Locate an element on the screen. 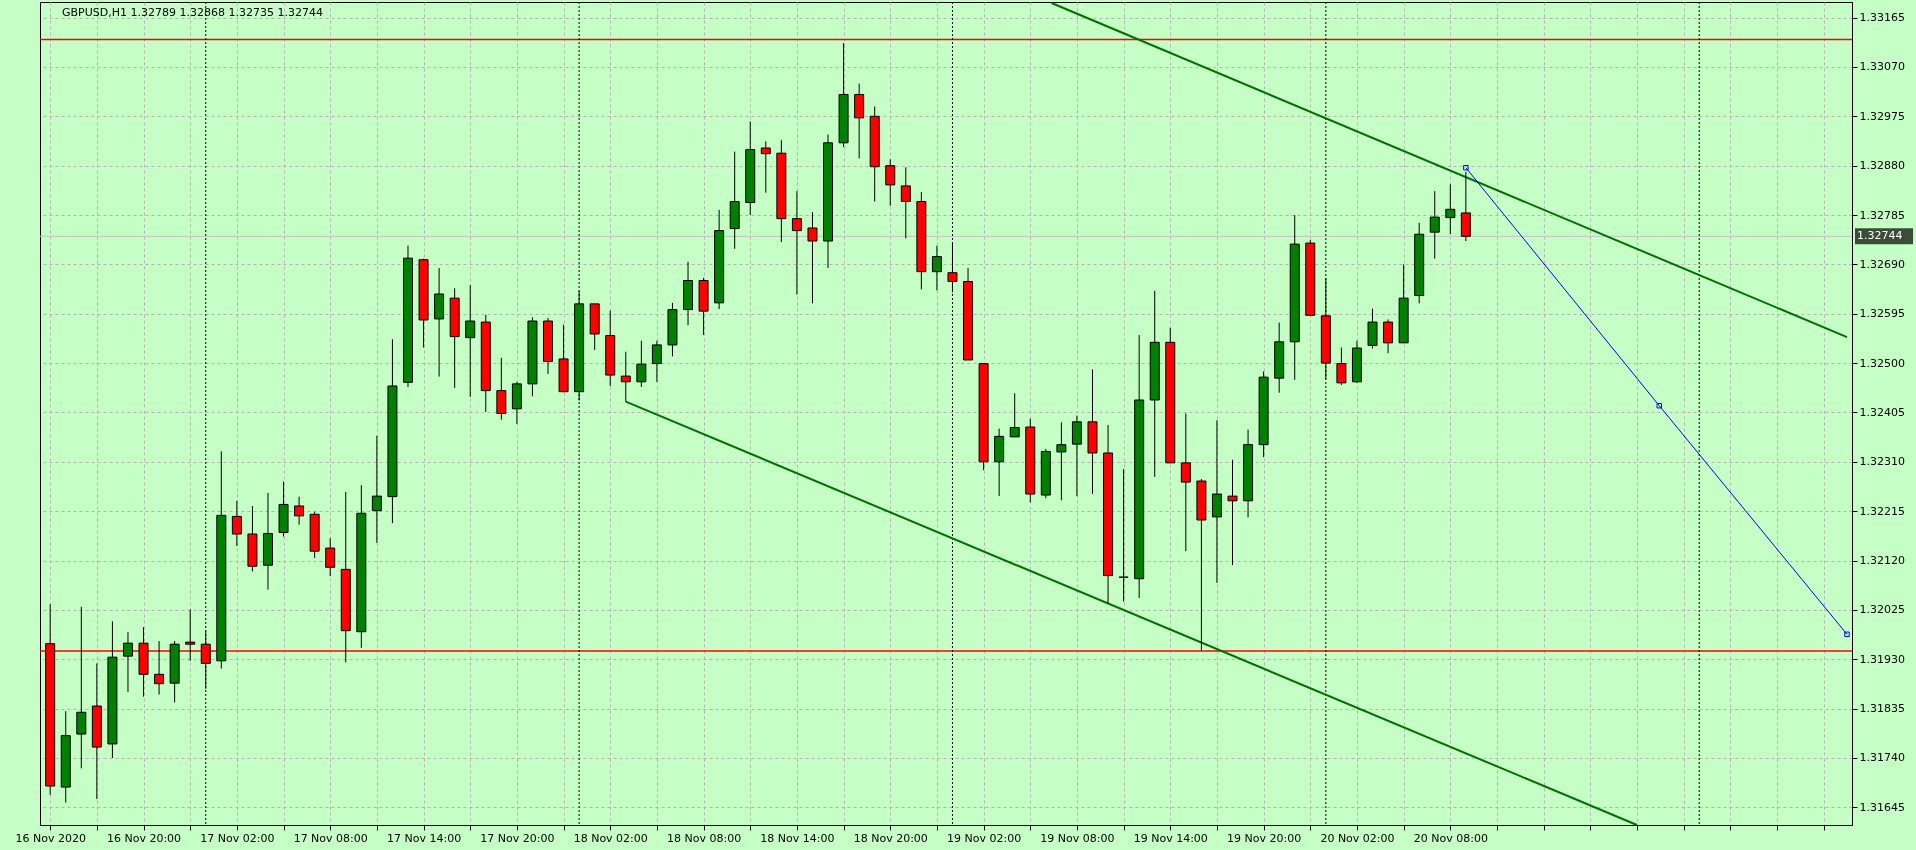 Image resolution: width=1916 pixels, height=850 pixels. chart-title: GBPUSD,H1 1.32789 1.32868 1.32735 1.32744 is located at coordinates (192, 12).